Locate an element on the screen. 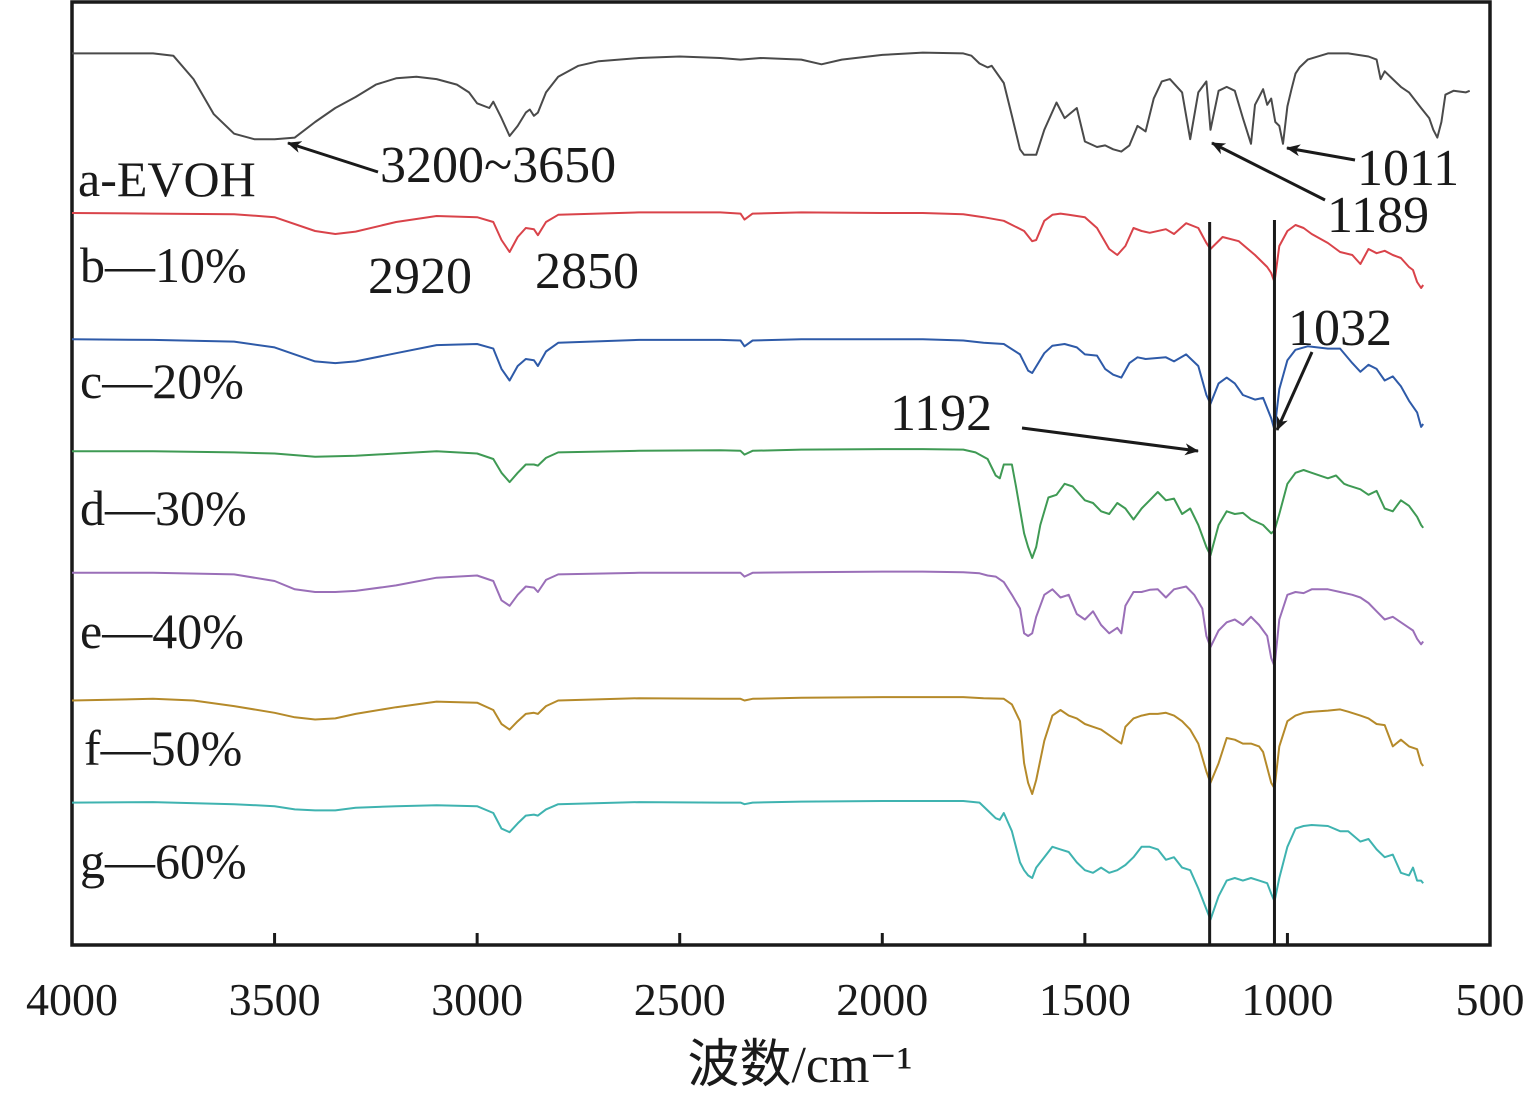 The height and width of the screenshot is (1101, 1532). x-tick-label-2000: 2000 is located at coordinates (882, 999).